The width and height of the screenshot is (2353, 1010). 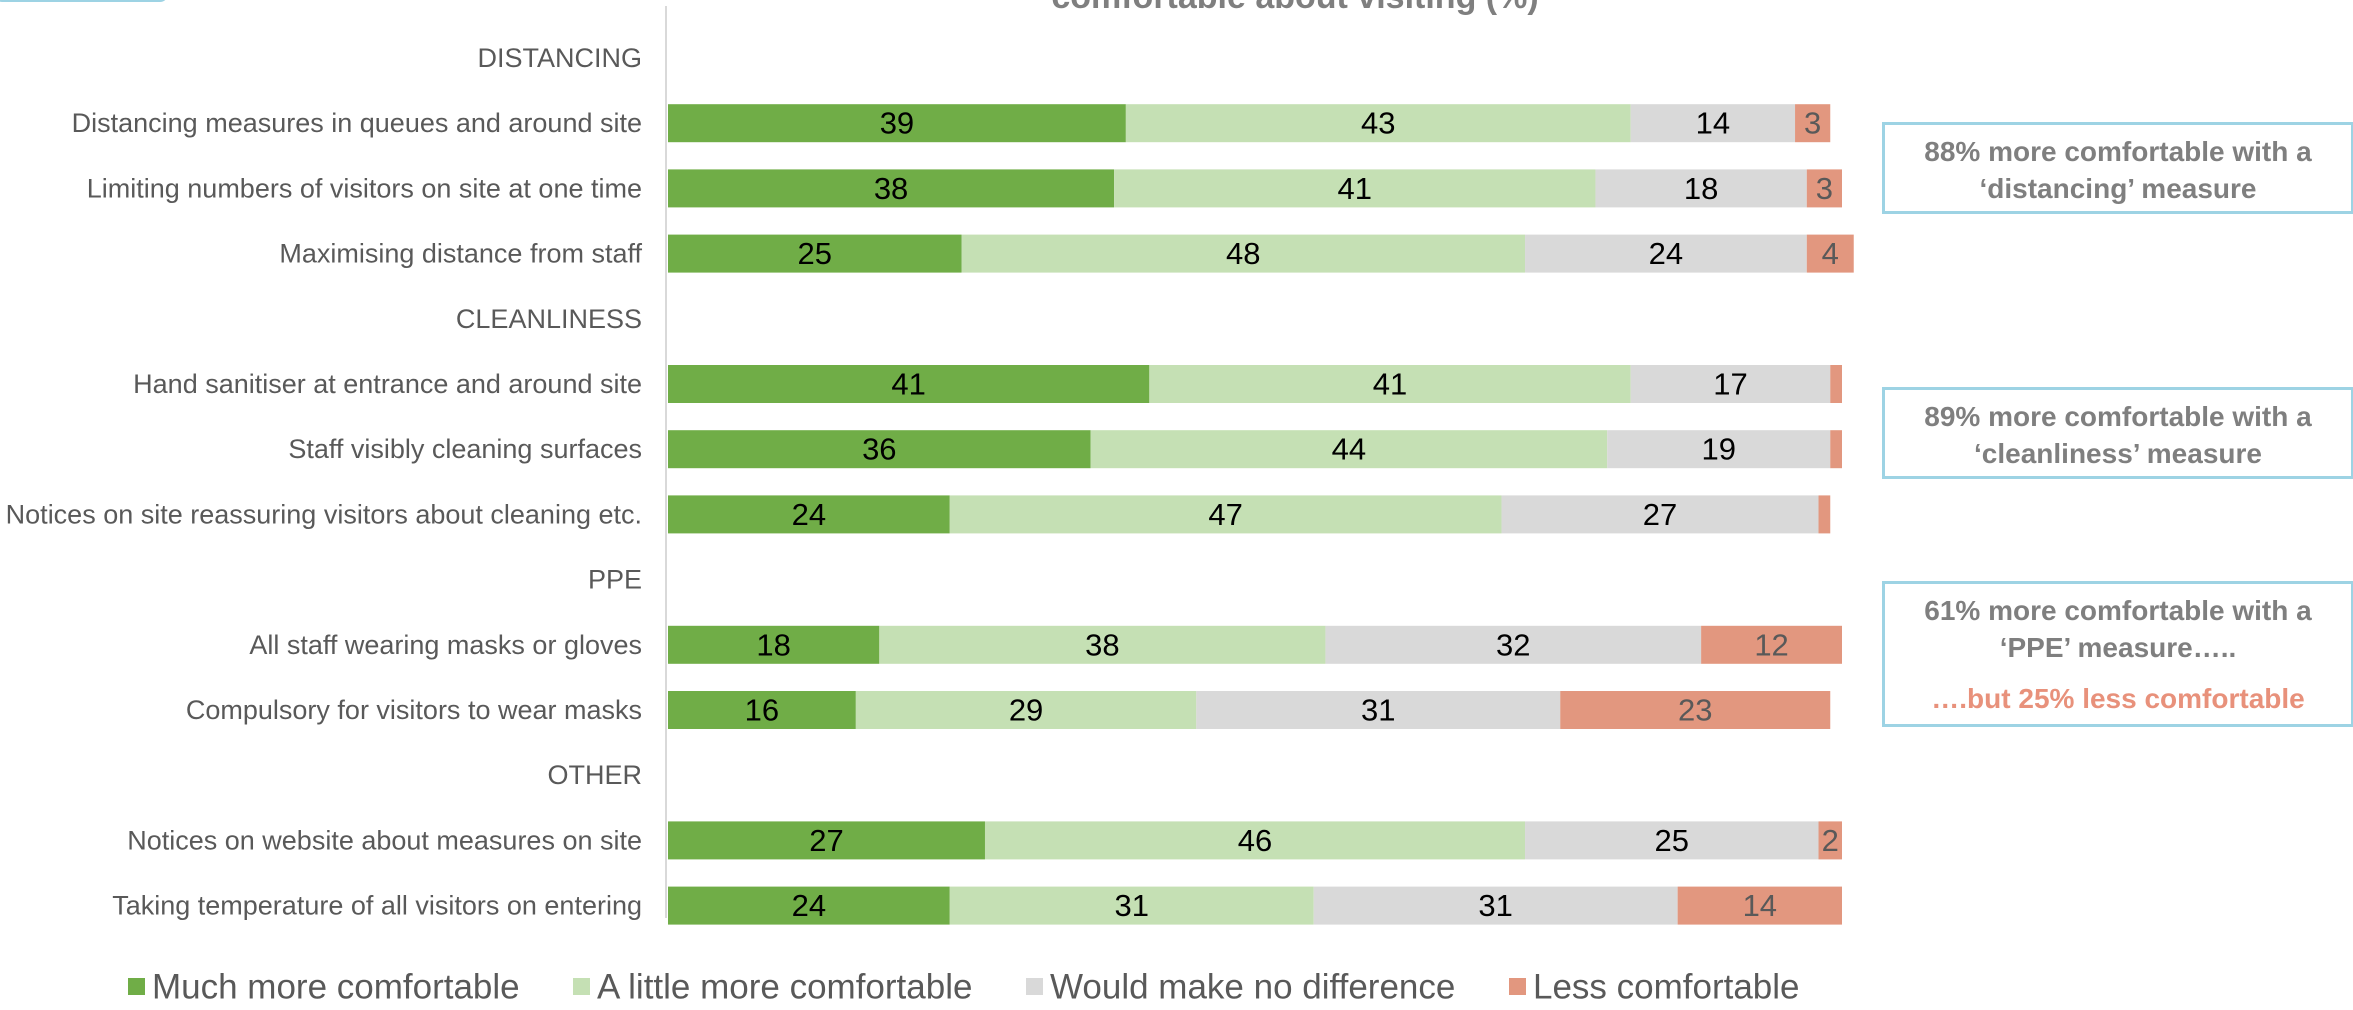 I want to click on data-label: 36, so click(x=879, y=449).